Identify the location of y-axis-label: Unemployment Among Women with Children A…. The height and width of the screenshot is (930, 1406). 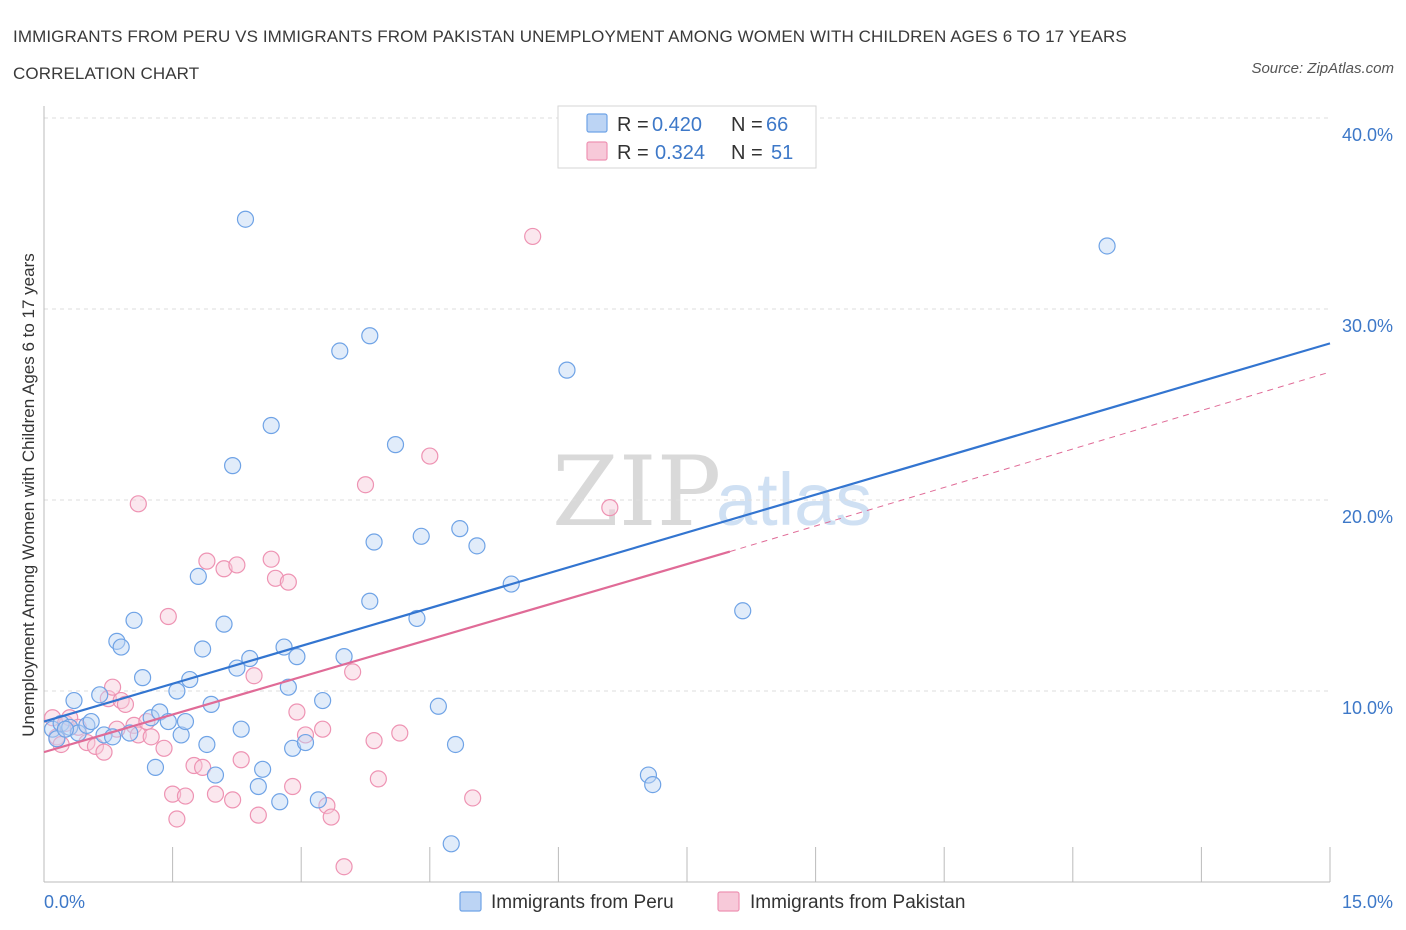
(28, 495).